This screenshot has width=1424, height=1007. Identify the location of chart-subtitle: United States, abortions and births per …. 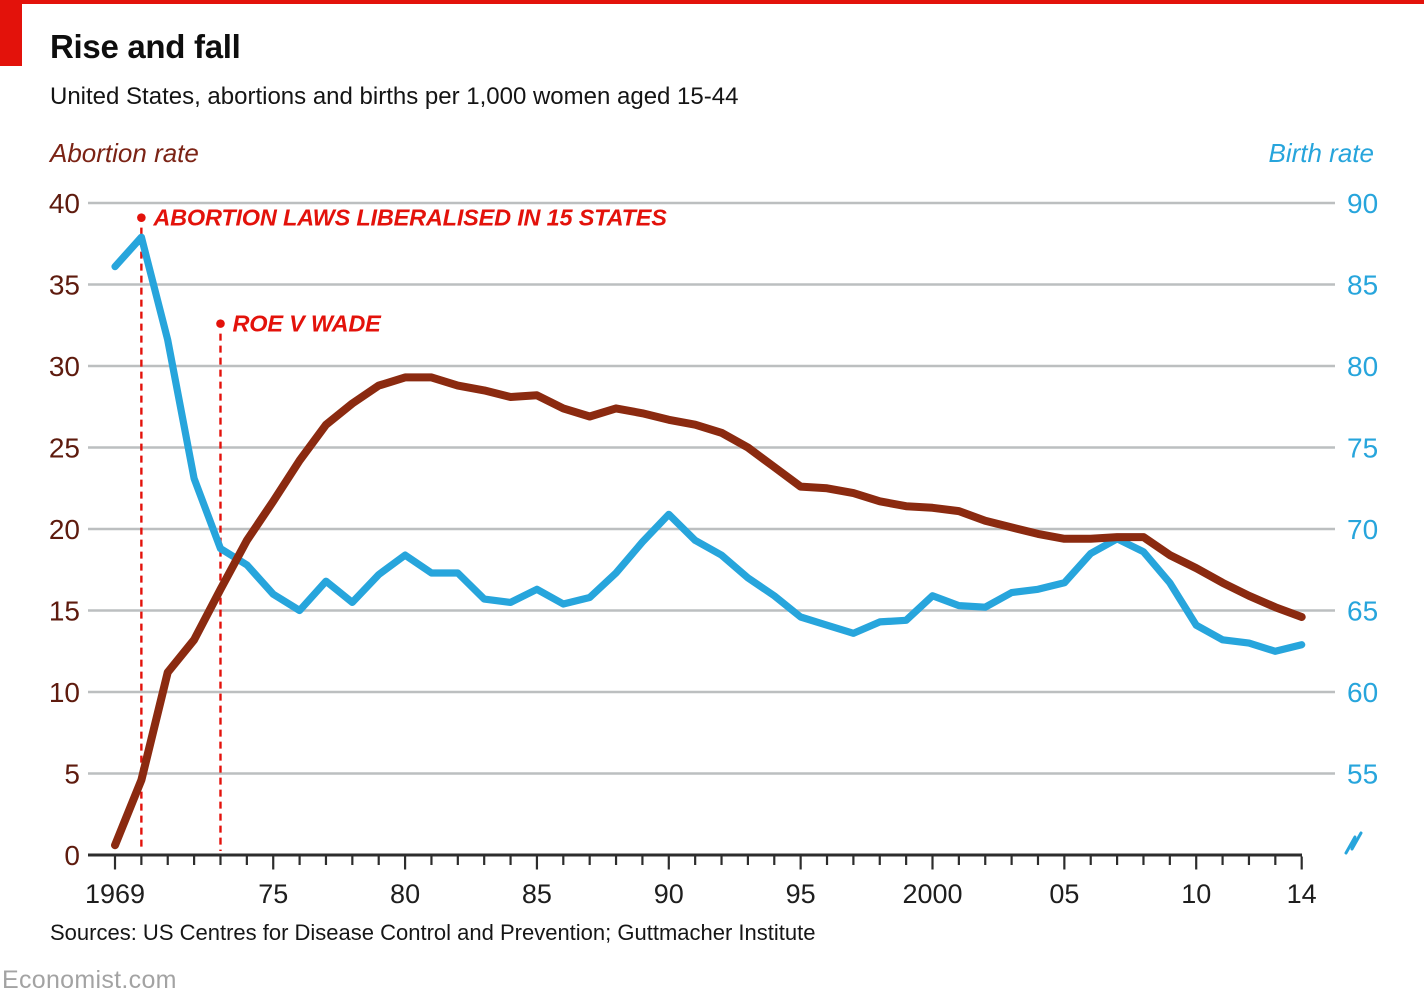
(394, 96).